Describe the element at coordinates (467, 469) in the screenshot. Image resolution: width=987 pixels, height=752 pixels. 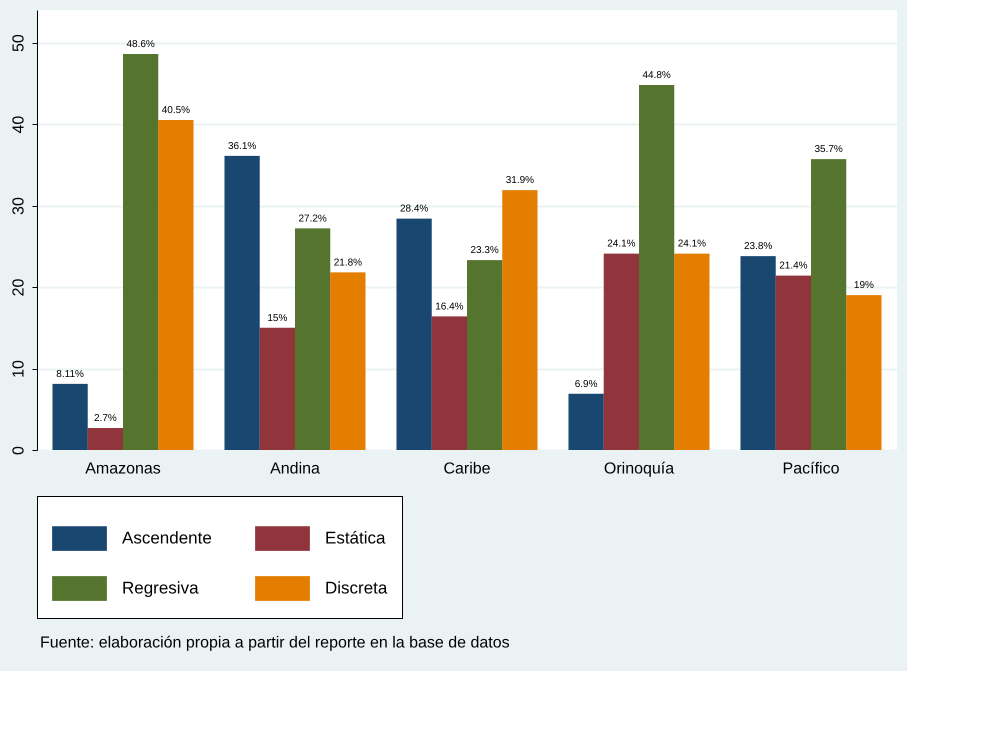
I see `x-tick-label: Caribe` at that location.